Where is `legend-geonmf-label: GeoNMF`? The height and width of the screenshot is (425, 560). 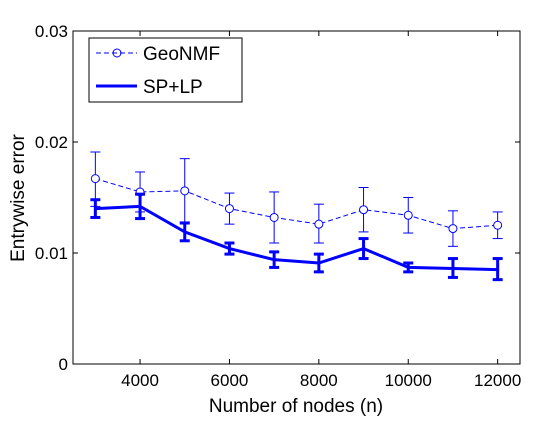 legend-geonmf-label: GeoNMF is located at coordinates (181, 54).